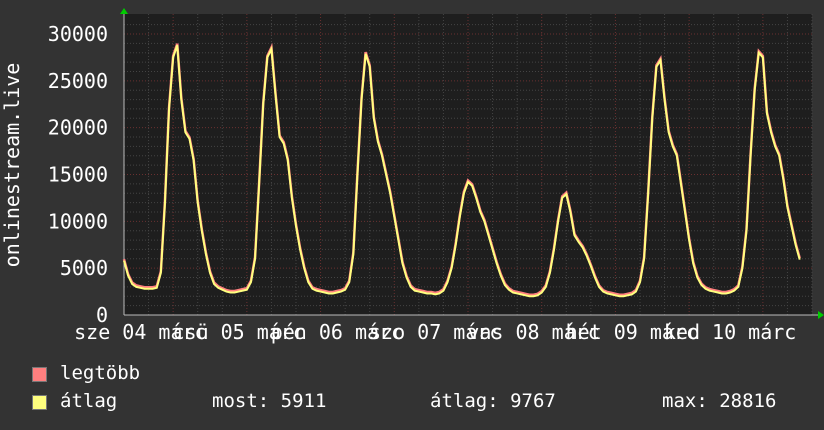 Image resolution: width=824 pixels, height=430 pixels. What do you see at coordinates (337, 332) in the screenshot?
I see `x-tick-label: pén 06 márc` at bounding box center [337, 332].